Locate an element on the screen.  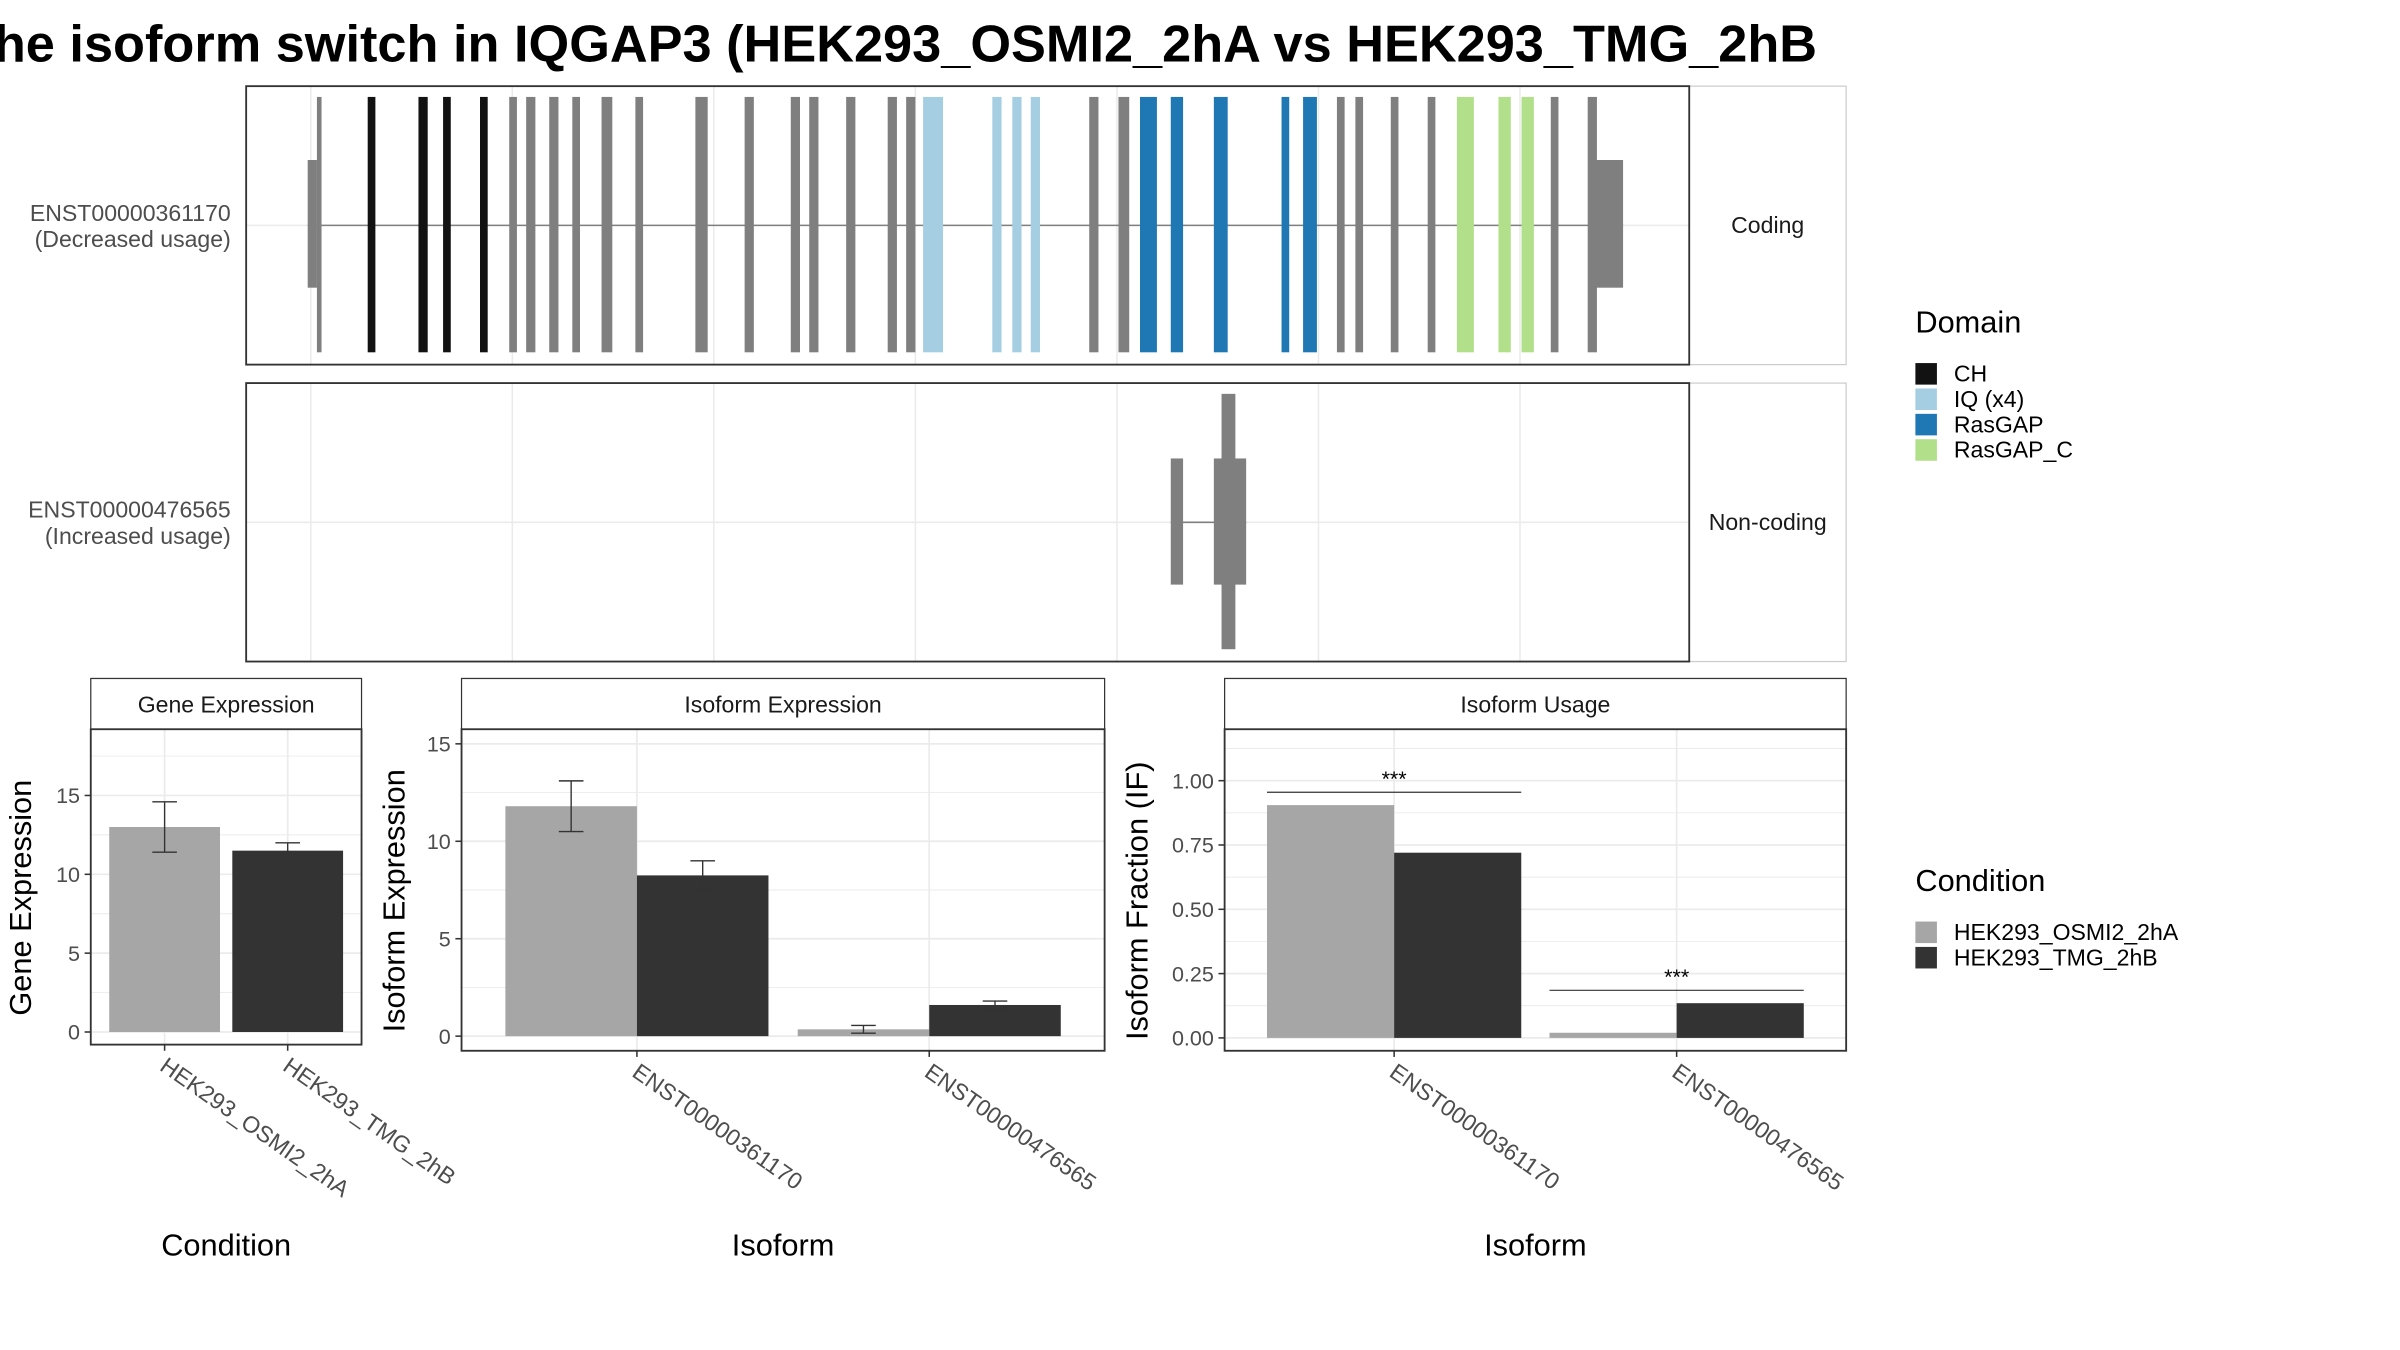
y-tick-label: 0.00 is located at coordinates (1193, 1039).